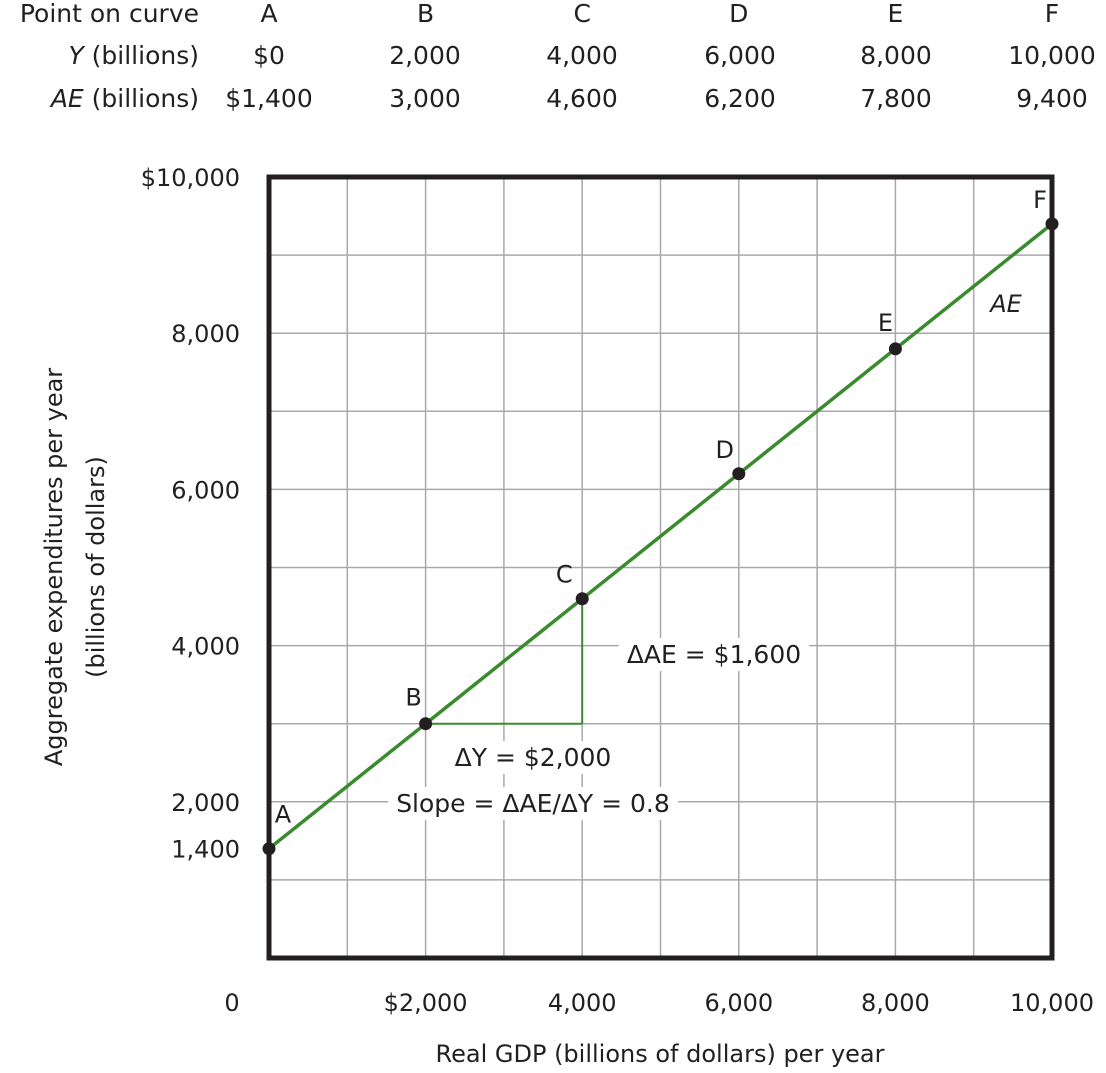 Image resolution: width=1106 pixels, height=1073 pixels. I want to click on table-point-letter: D, so click(738, 14).